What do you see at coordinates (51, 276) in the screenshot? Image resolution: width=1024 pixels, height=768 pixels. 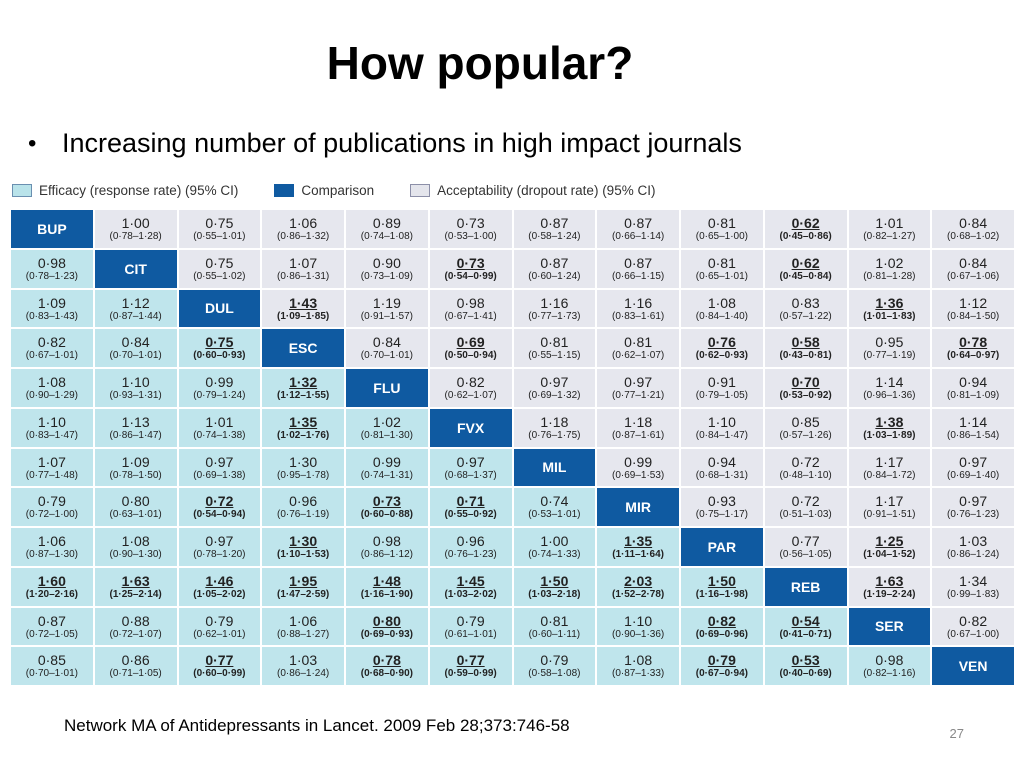 I see `confidence-interval: (0·78–1·23)` at bounding box center [51, 276].